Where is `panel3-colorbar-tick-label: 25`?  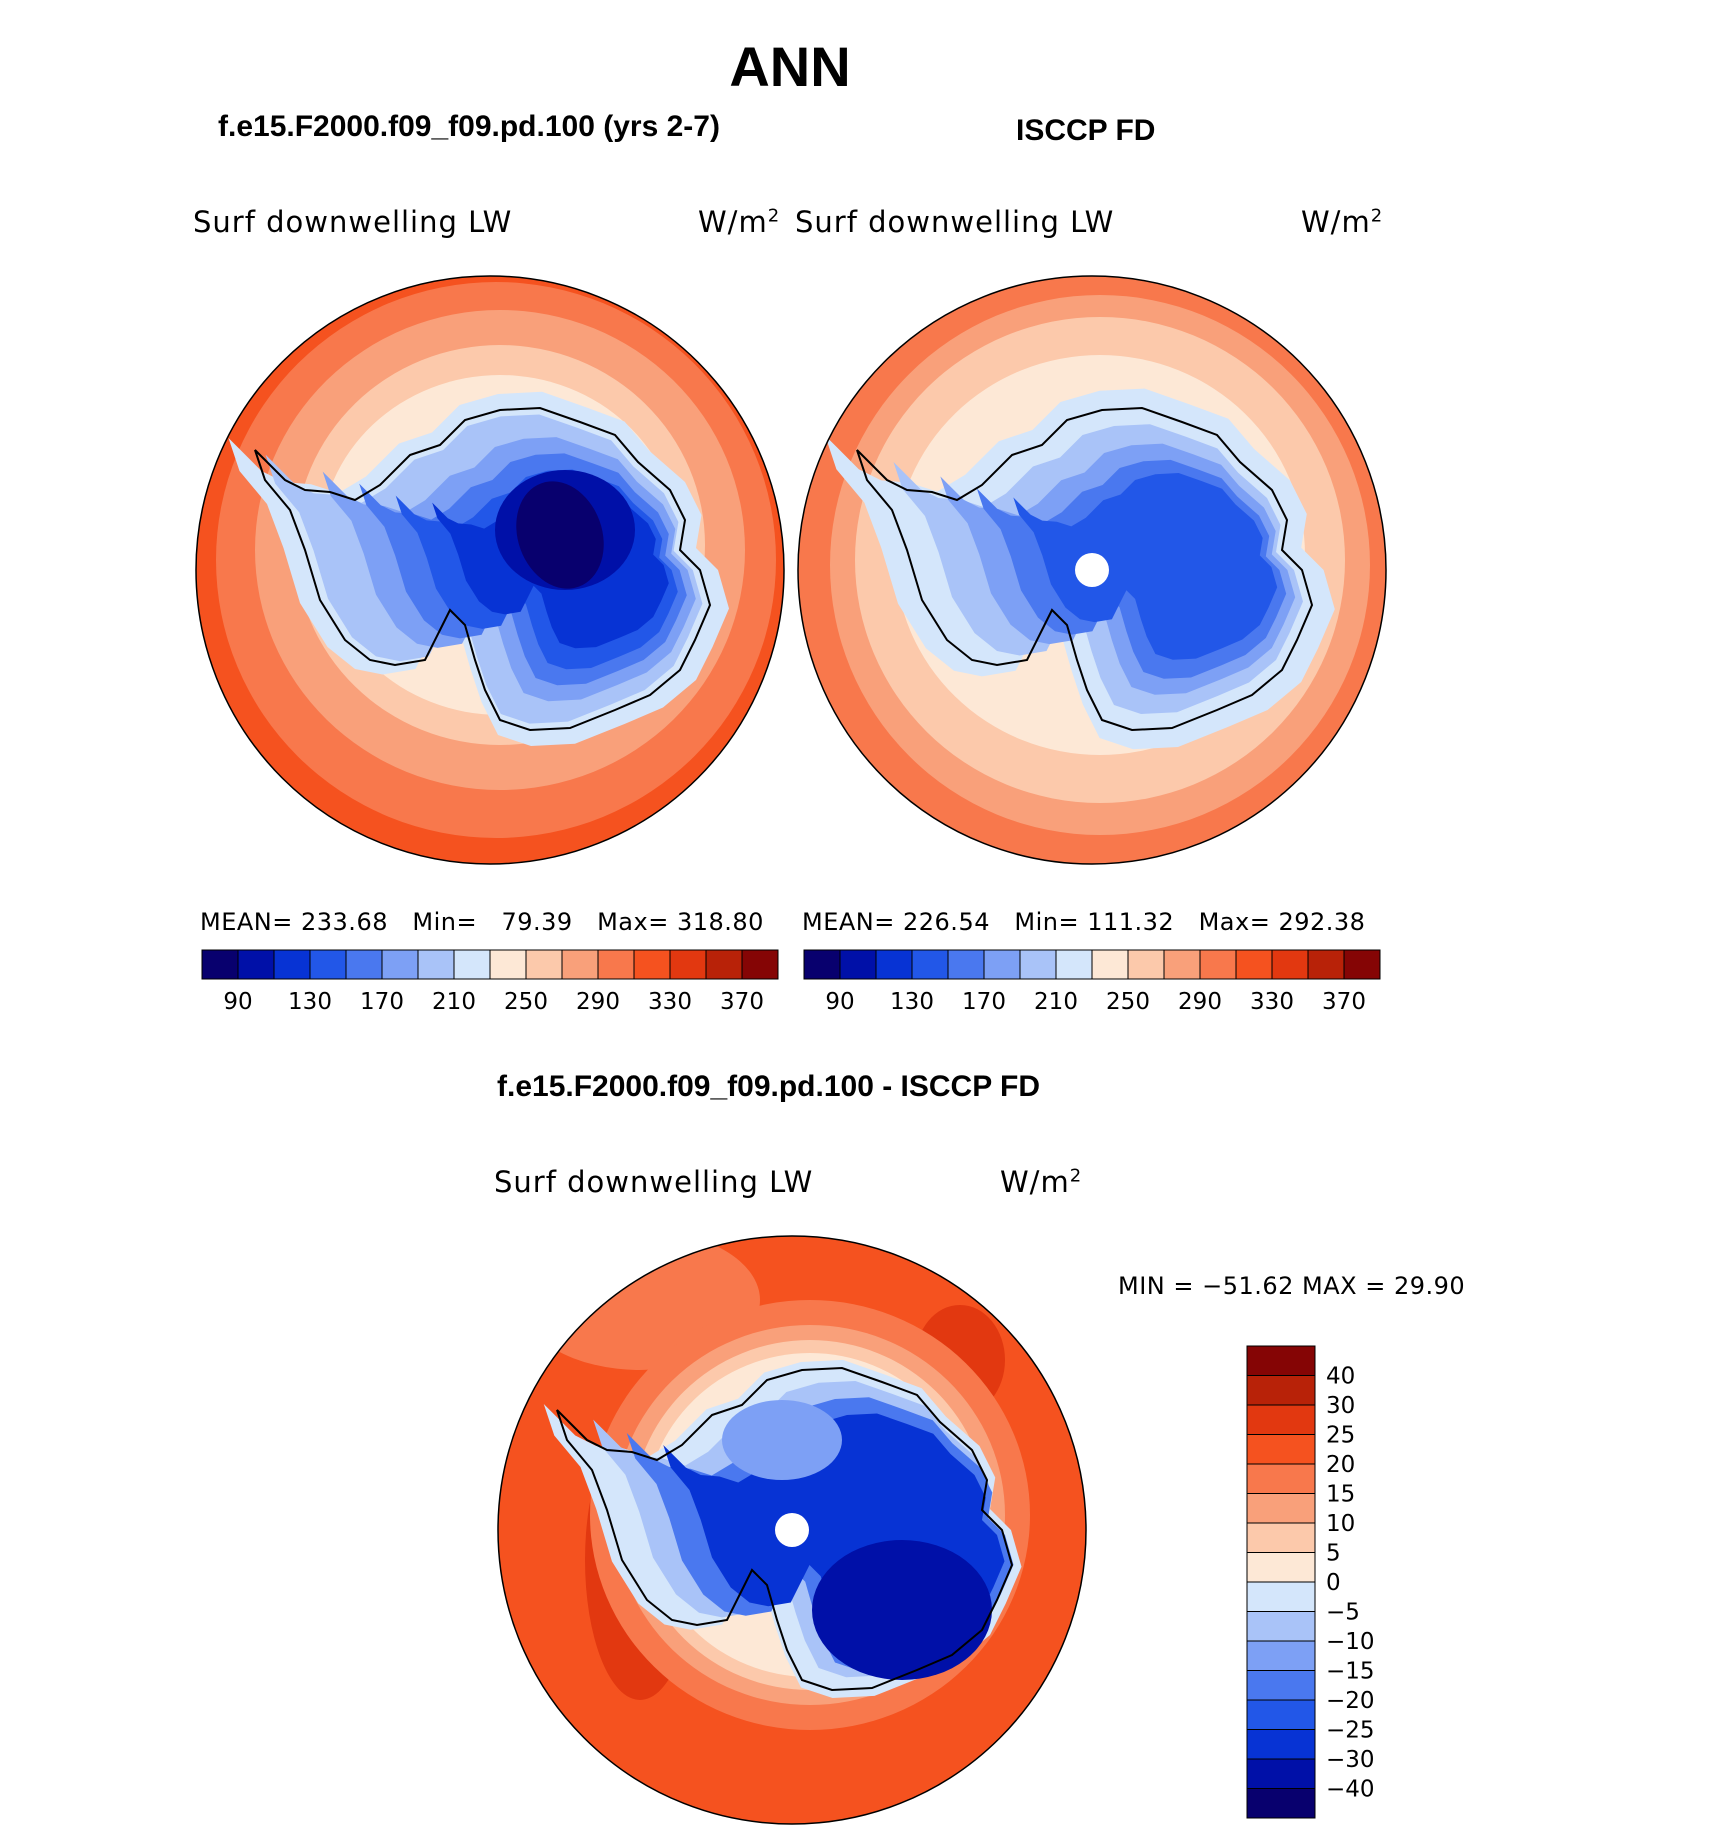 panel3-colorbar-tick-label: 25 is located at coordinates (1340, 1436).